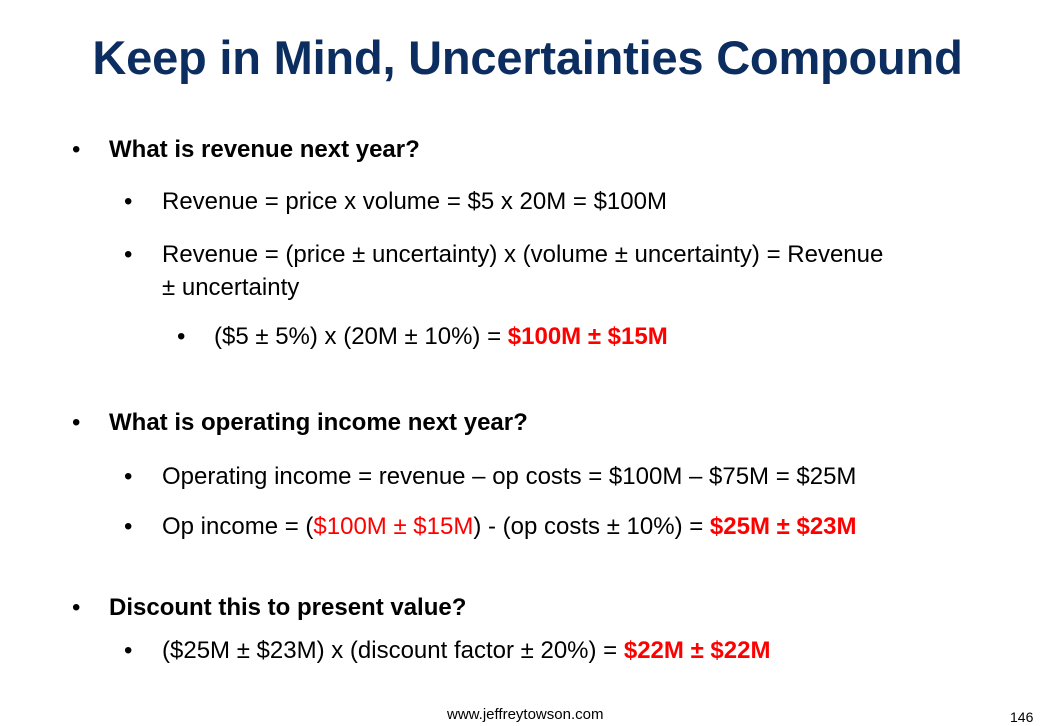 The height and width of the screenshot is (726, 1055). I want to click on footer-url: www.jeffreytowson.com, so click(525, 714).